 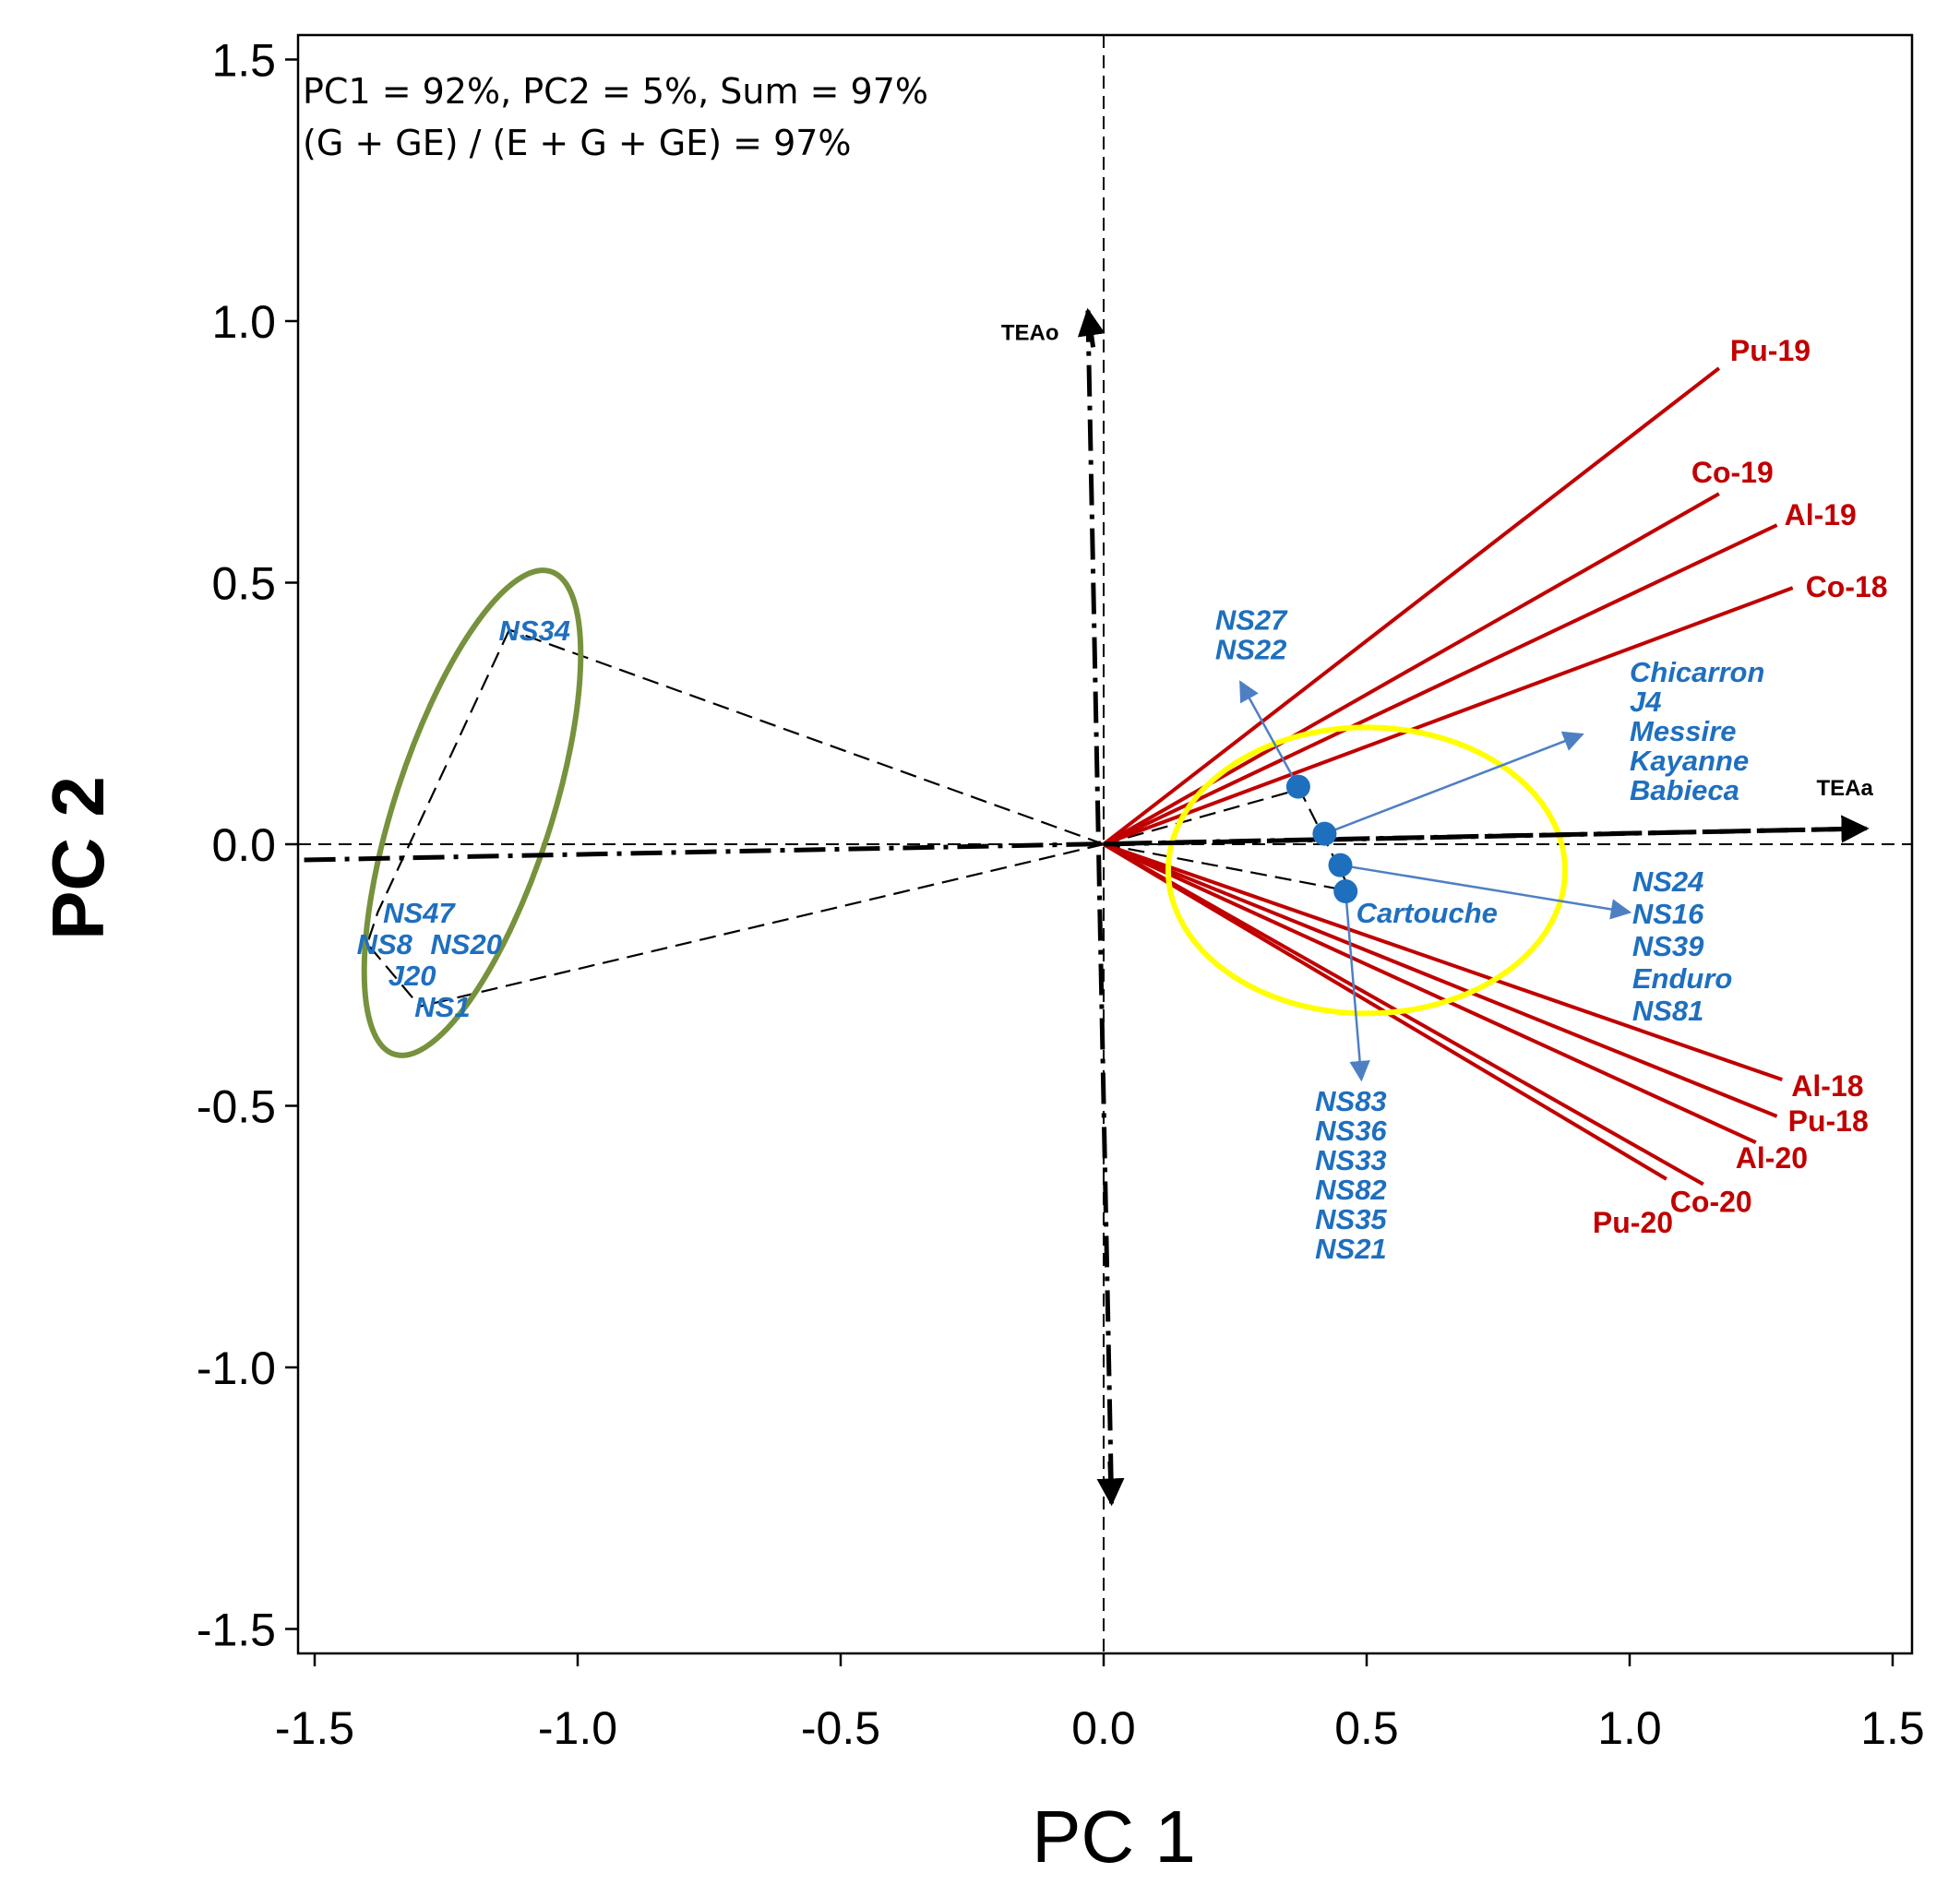 I want to click on x-tick-label: -1.0, so click(x=577, y=1728).